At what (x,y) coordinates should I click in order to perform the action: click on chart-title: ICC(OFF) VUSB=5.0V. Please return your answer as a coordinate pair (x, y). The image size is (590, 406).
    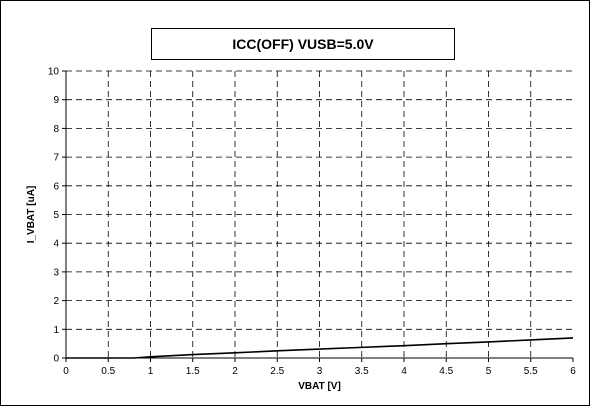
    Looking at the image, I should click on (303, 44).